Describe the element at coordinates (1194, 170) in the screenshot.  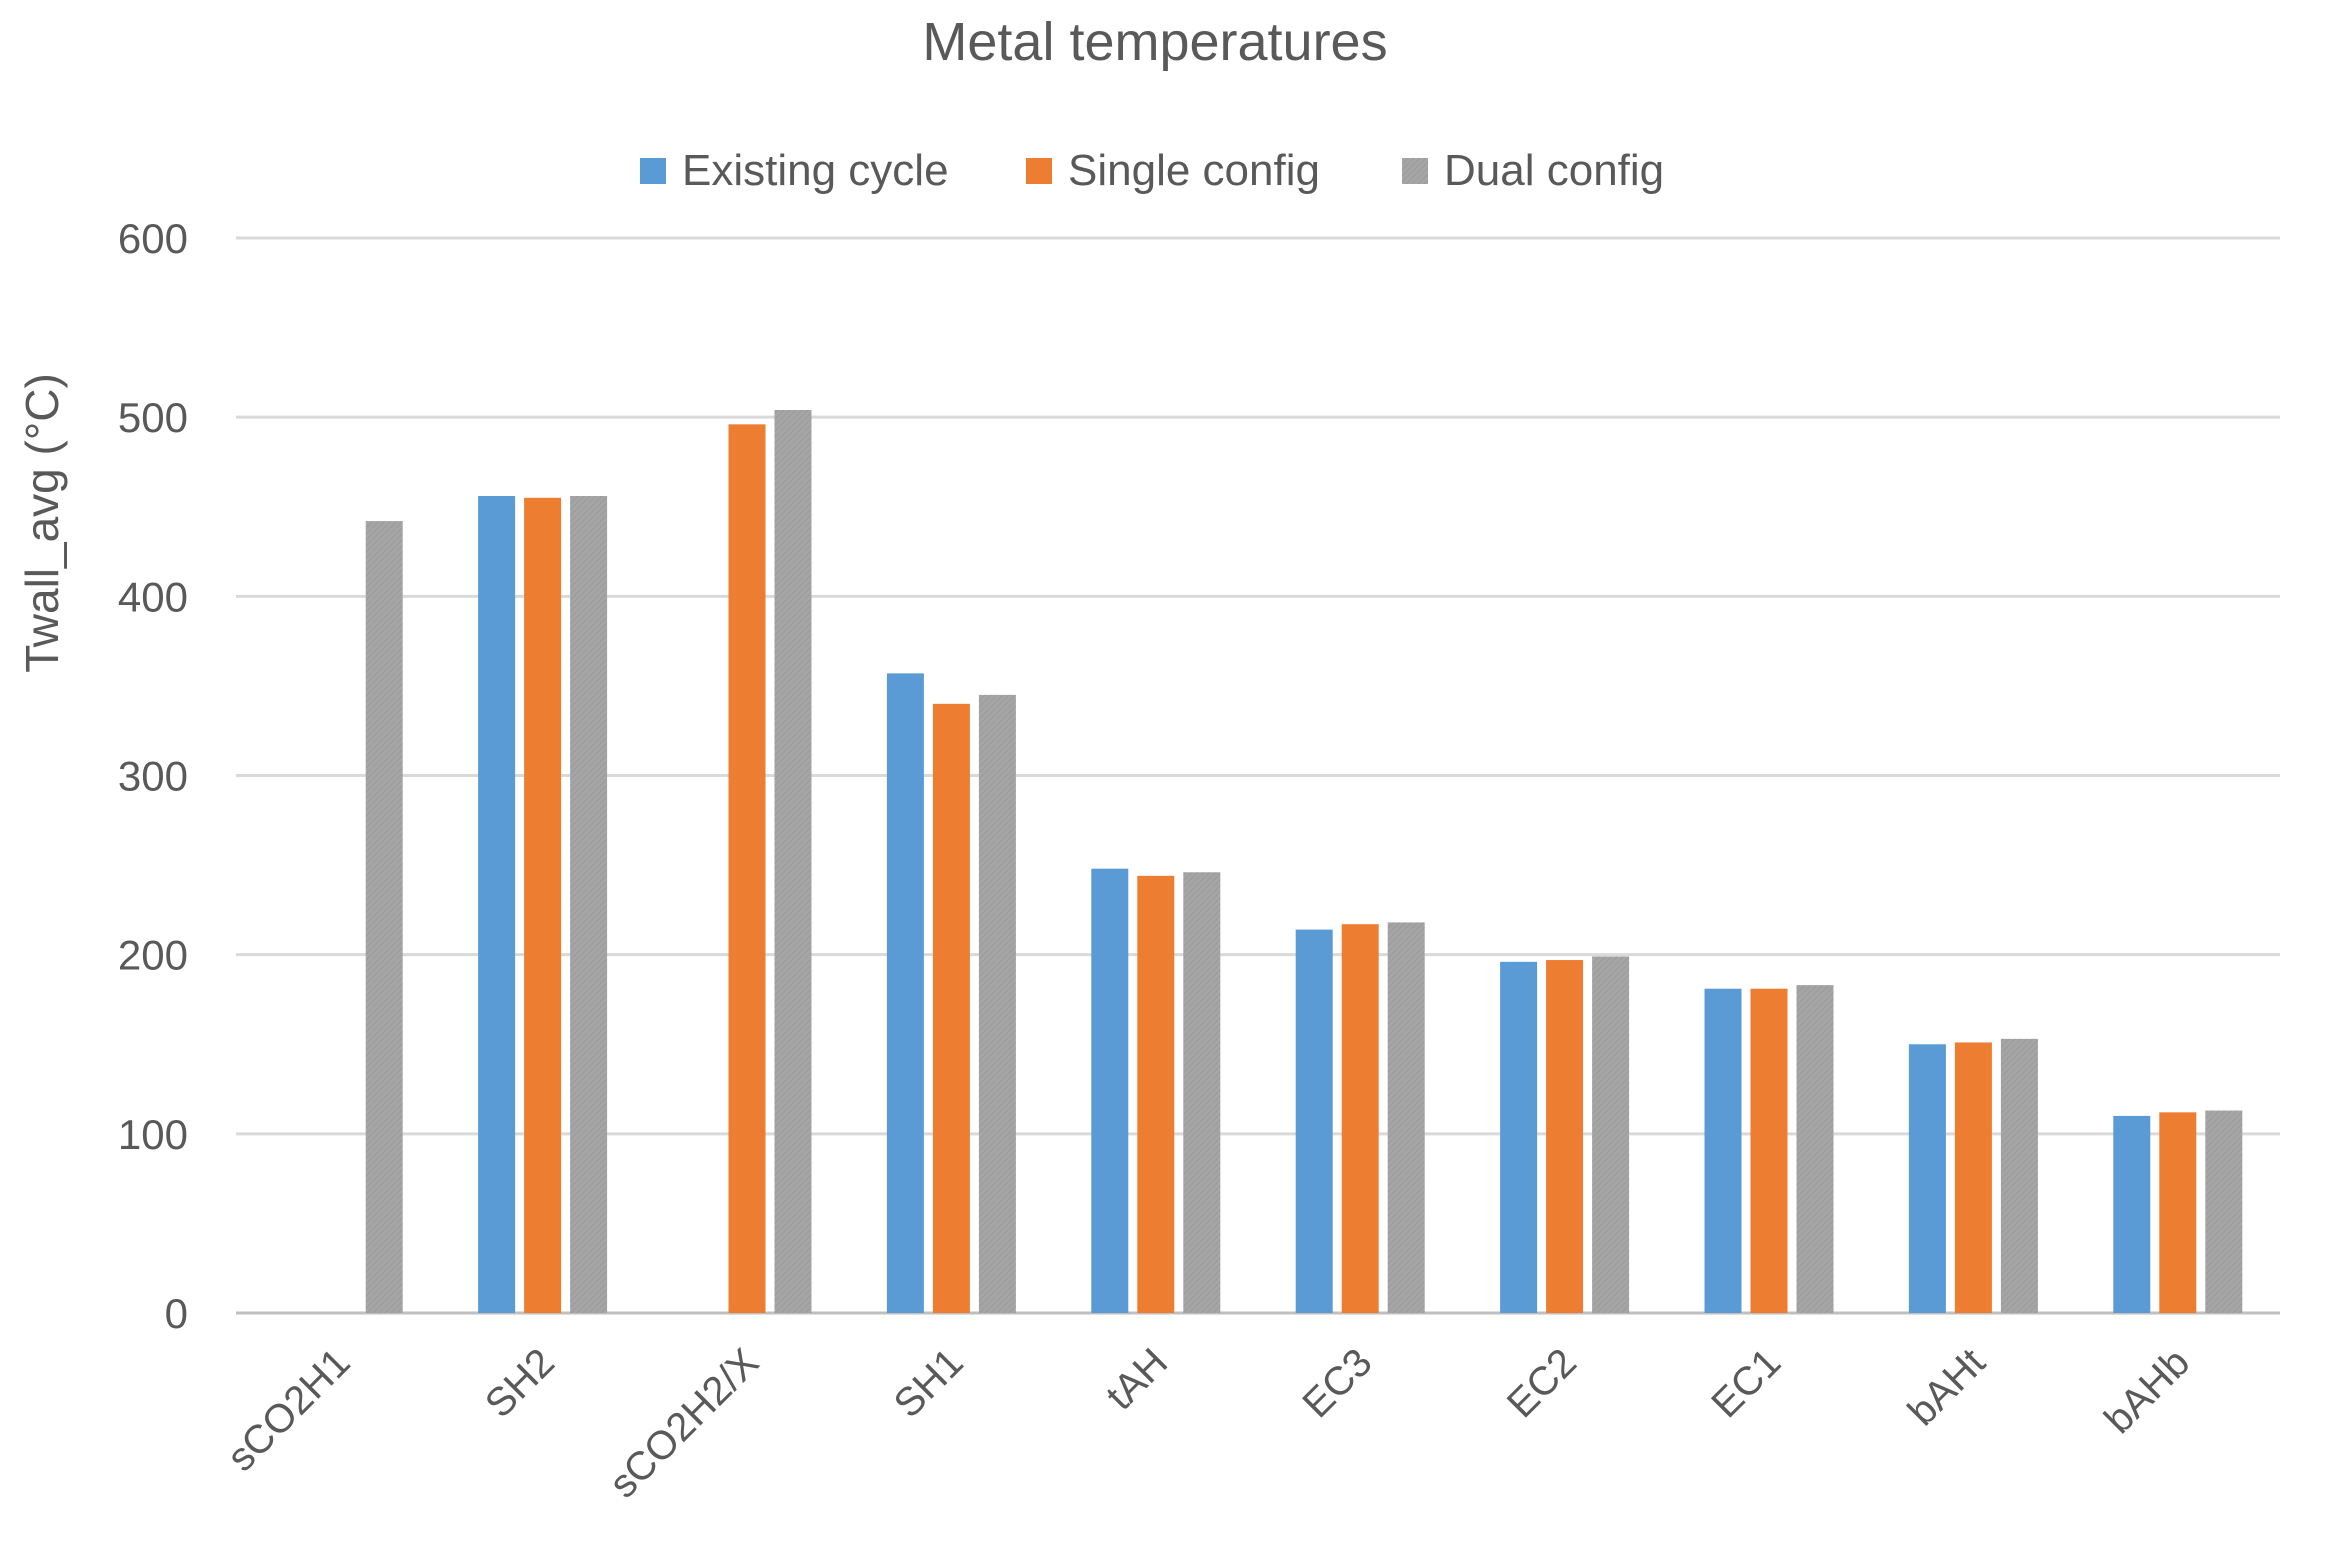
I see `legend-label: Single config` at that location.